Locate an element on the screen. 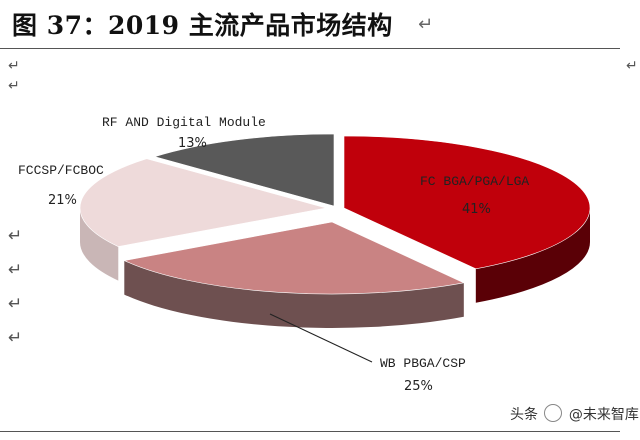  pie-slice-fc-bga is located at coordinates (467, 202).